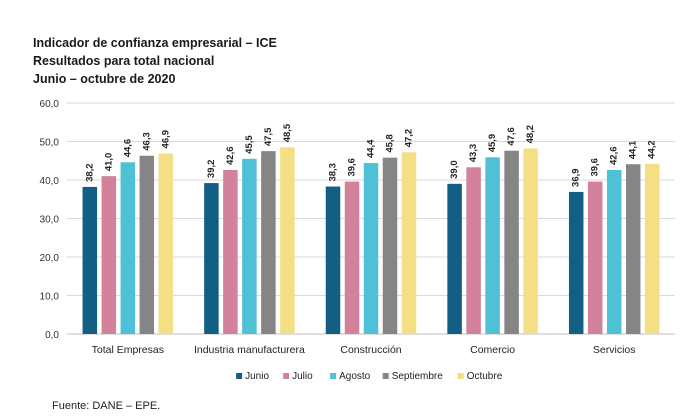 The height and width of the screenshot is (420, 700). I want to click on data-label: 48,2, so click(530, 134).